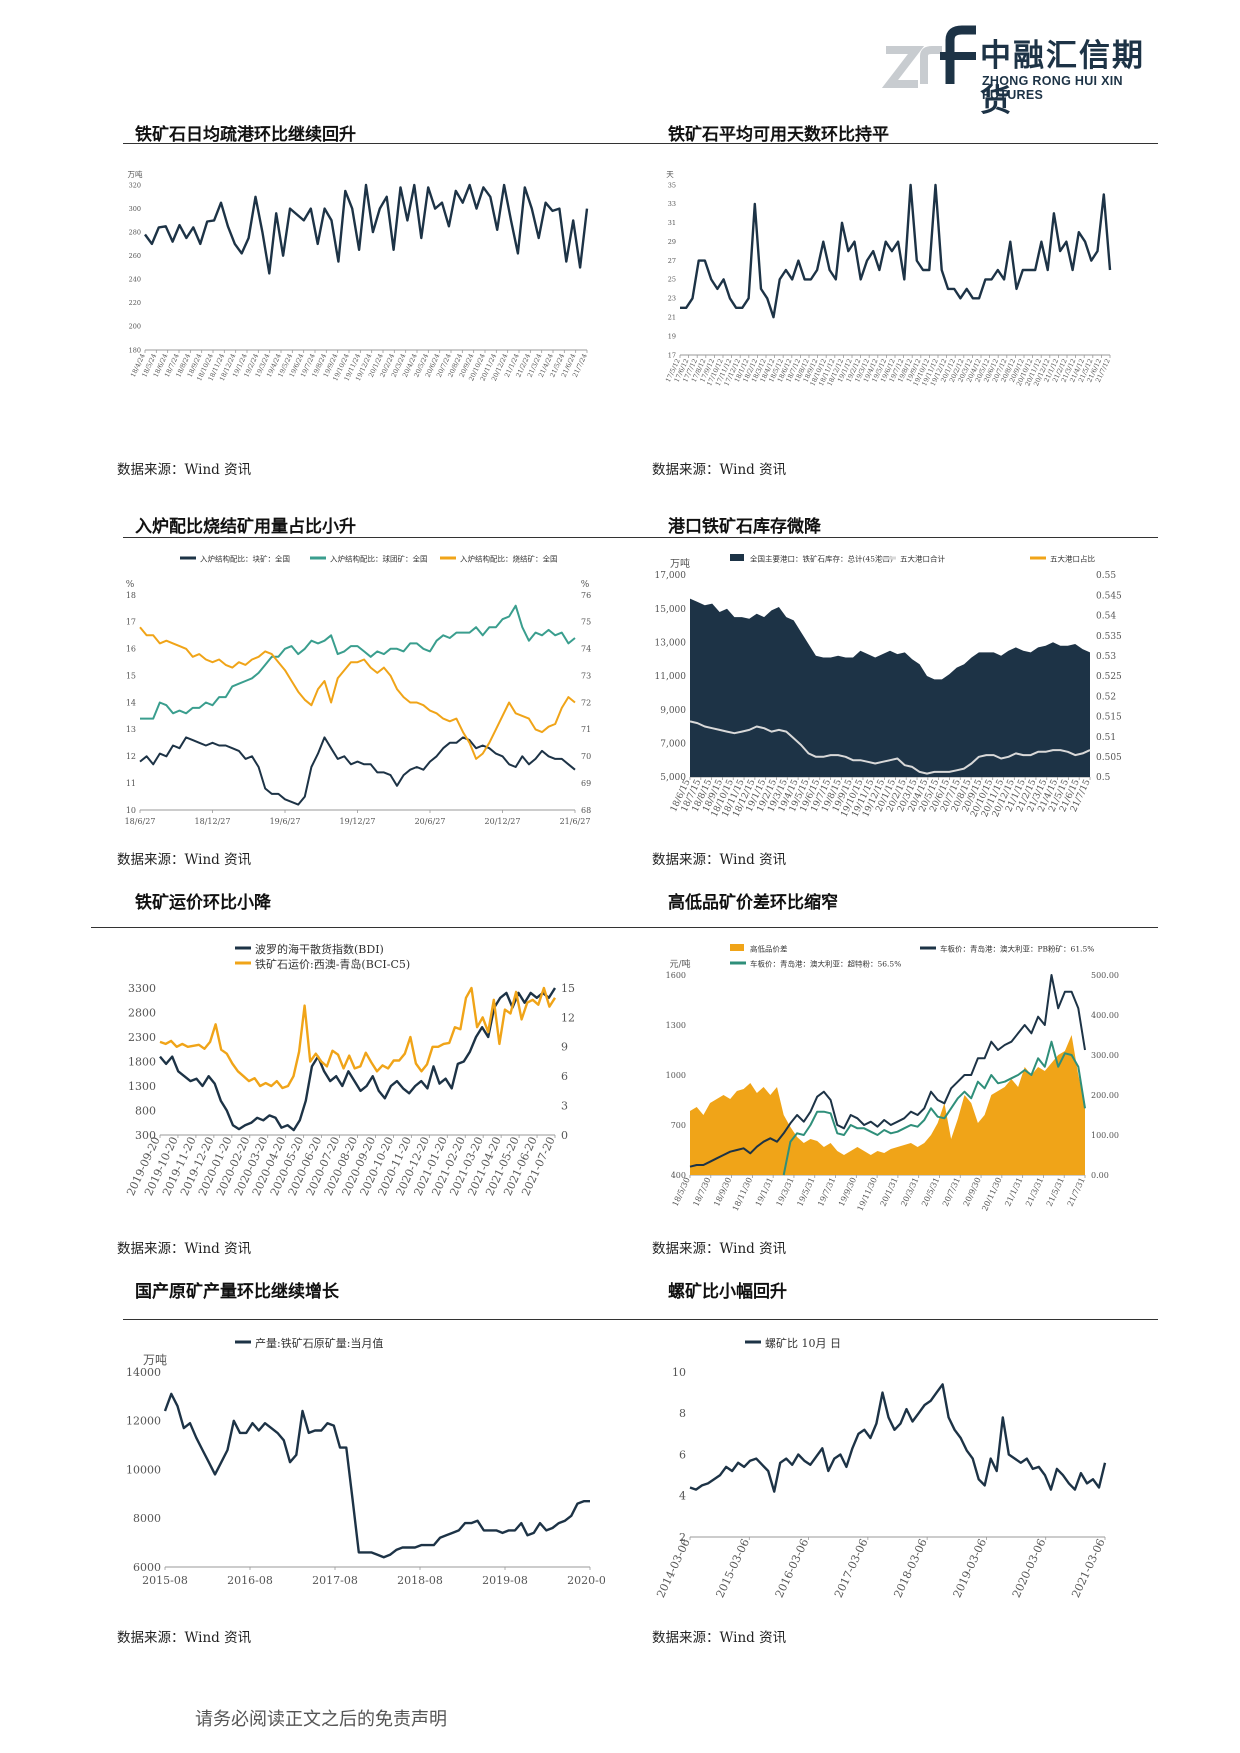 This screenshot has height=1753, width=1240. I want to click on y-axis-unit: 天, so click(670, 174).